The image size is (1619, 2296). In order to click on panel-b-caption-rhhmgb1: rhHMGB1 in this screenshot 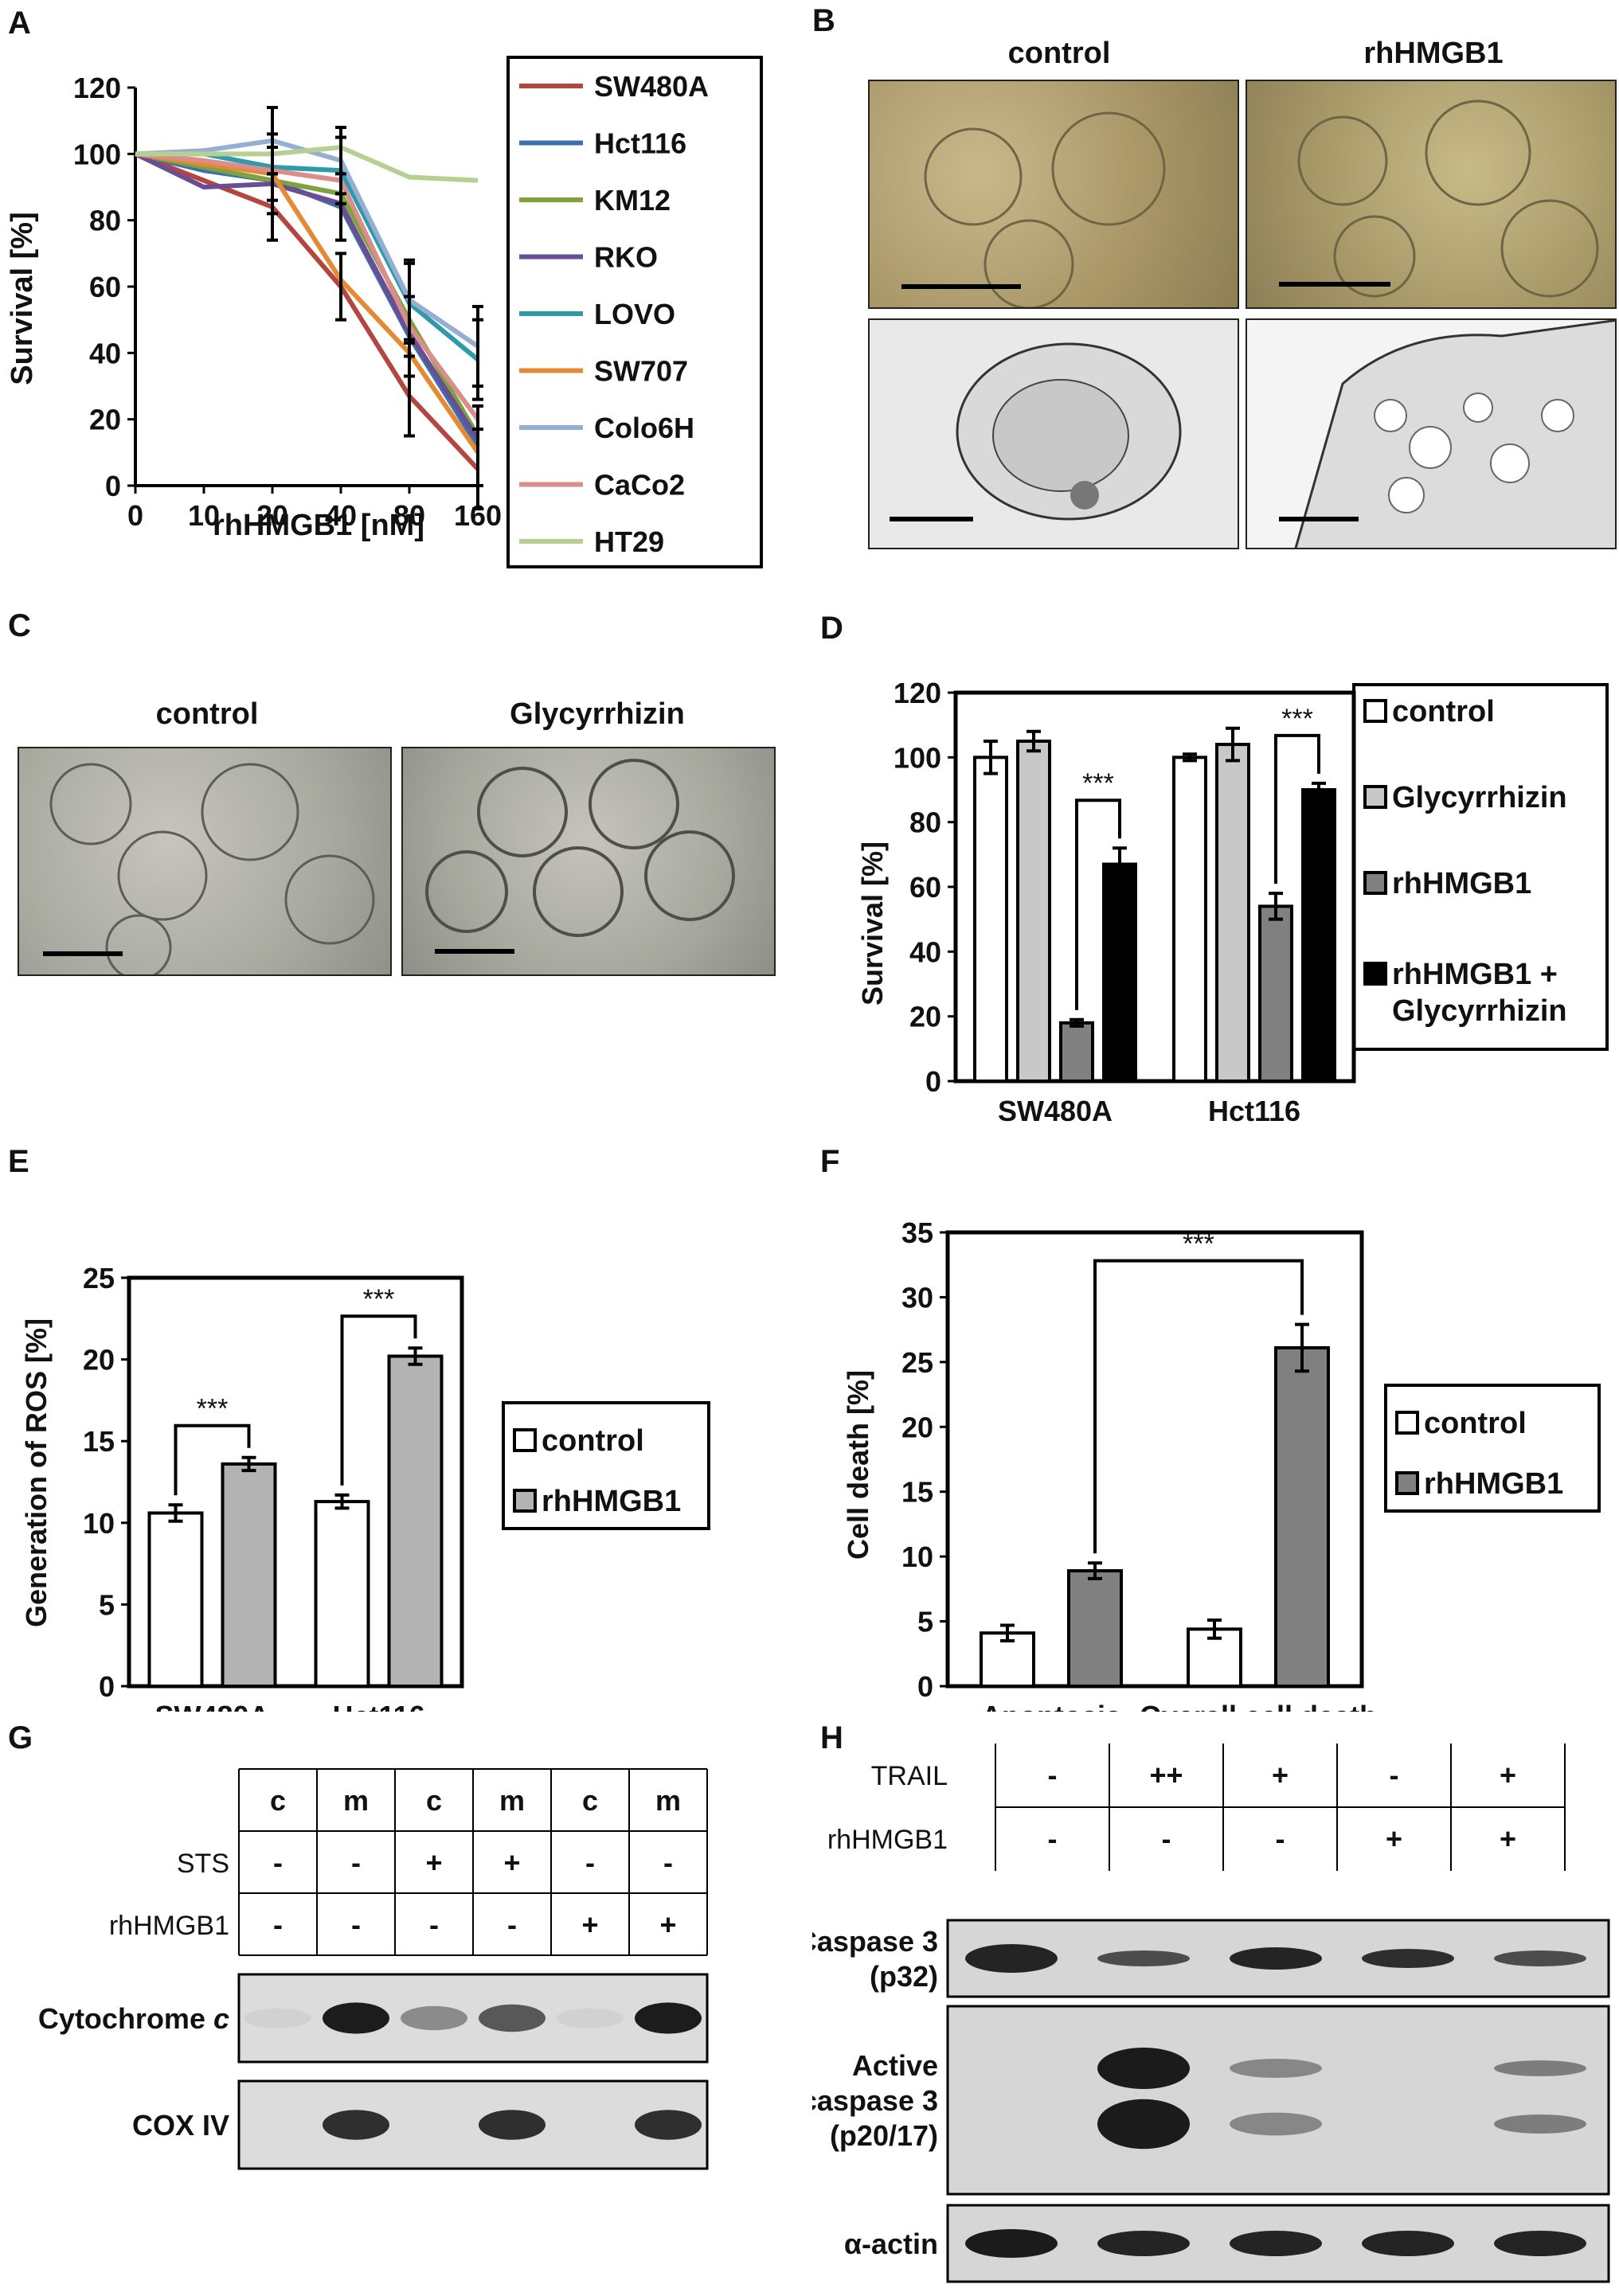, I will do `click(1433, 53)`.